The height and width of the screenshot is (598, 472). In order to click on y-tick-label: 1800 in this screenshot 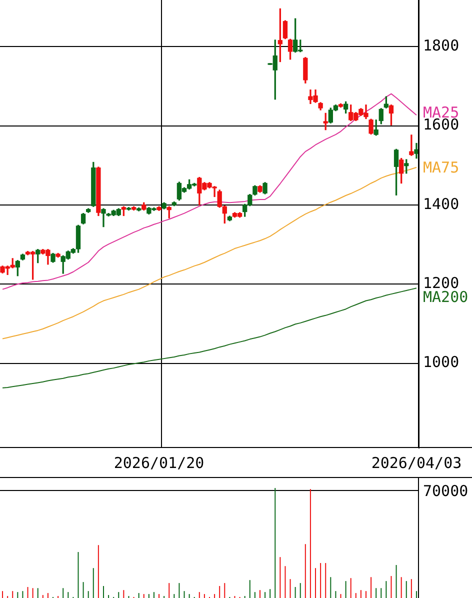, I will do `click(441, 45)`.